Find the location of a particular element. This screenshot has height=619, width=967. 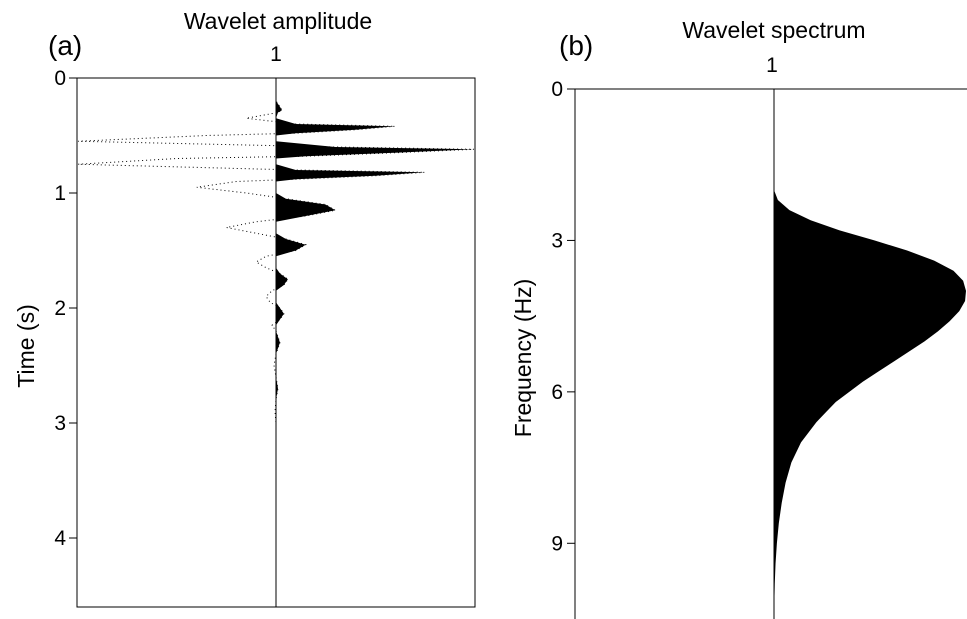

panel-b-y-axis-label: Frequency (Hz) is located at coordinates (523, 358).